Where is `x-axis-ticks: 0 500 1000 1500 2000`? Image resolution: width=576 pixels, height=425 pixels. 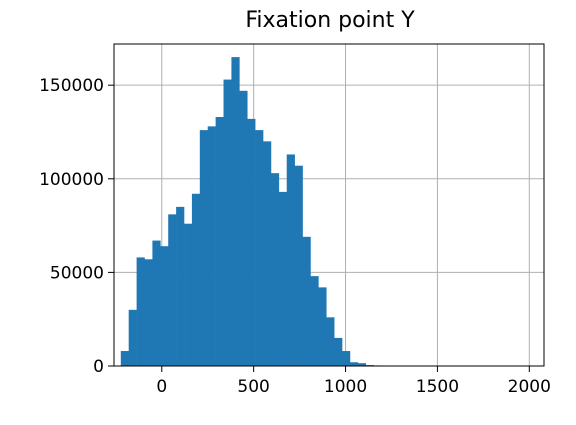 x-axis-ticks: 0 500 1000 1500 2000 is located at coordinates (353, 381).